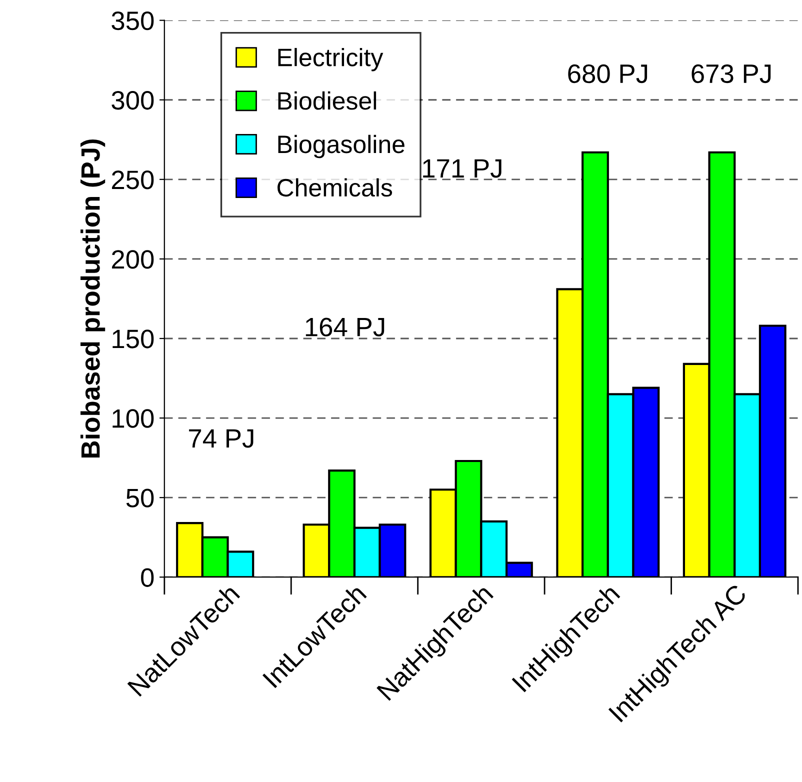 The width and height of the screenshot is (802, 782). I want to click on y-tick-label: 0, so click(147, 577).